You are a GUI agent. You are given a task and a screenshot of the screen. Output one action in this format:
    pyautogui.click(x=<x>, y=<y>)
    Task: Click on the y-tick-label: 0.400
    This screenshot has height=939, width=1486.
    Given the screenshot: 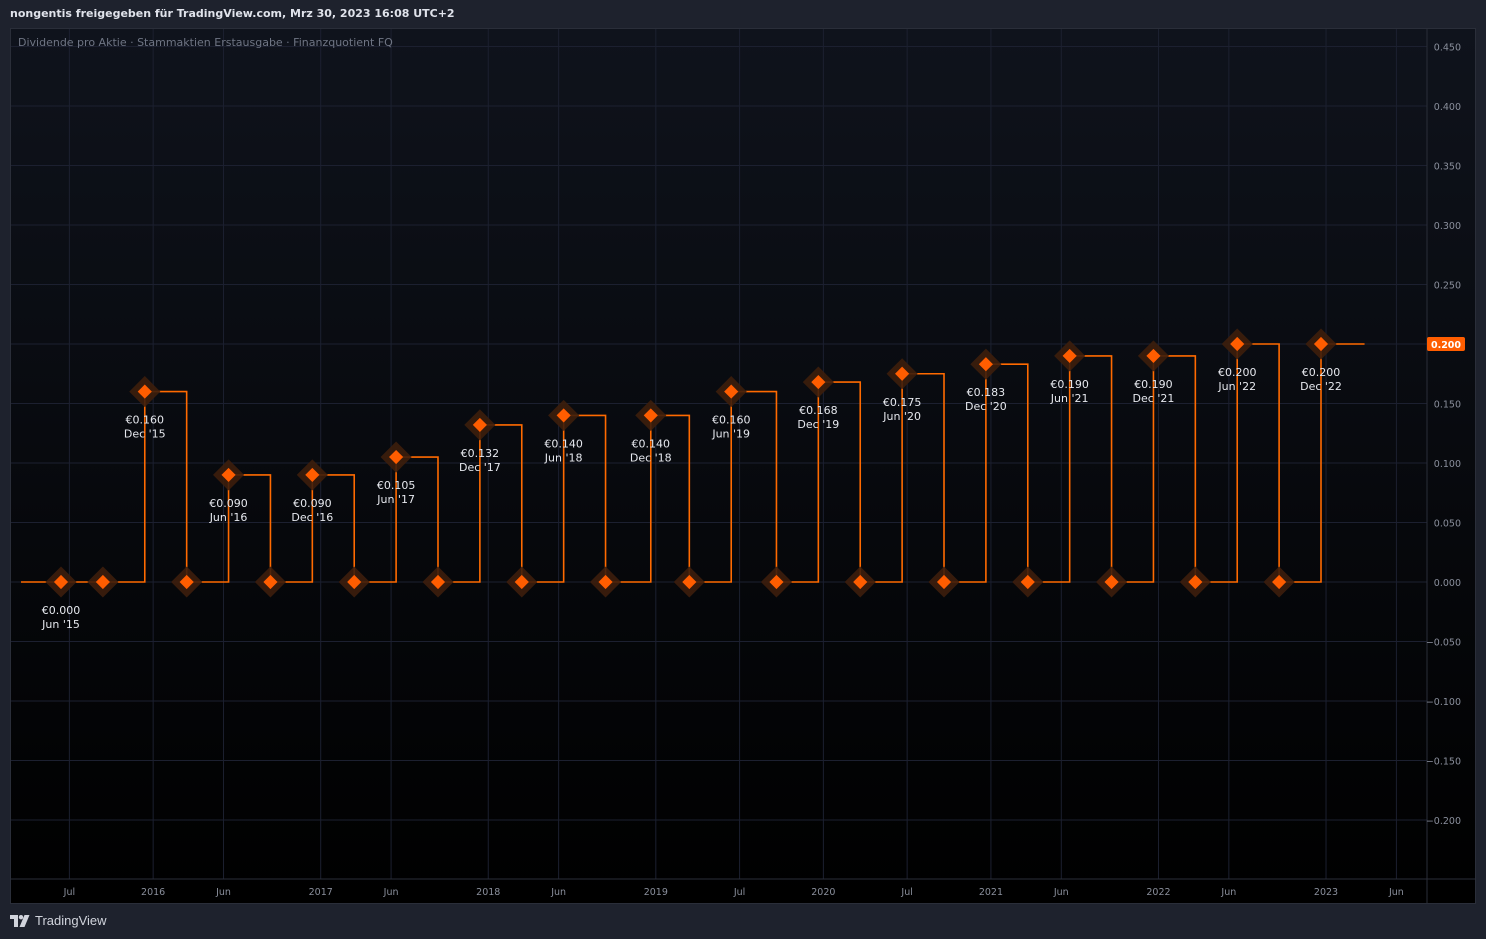 What is the action you would take?
    pyautogui.click(x=1447, y=107)
    